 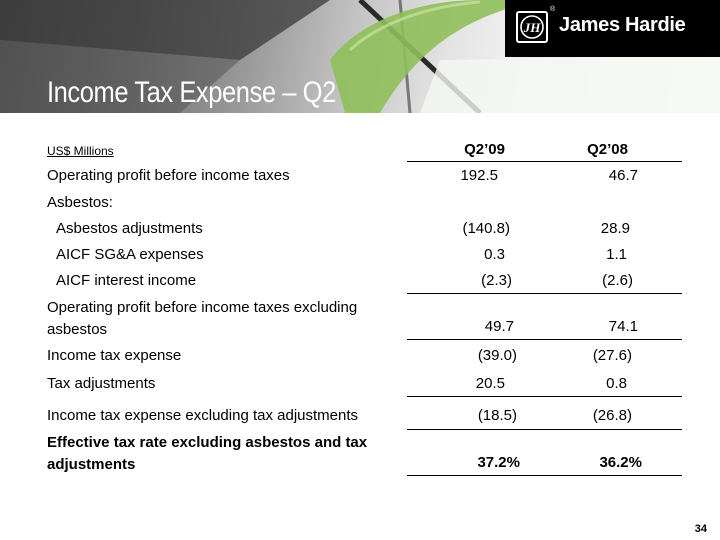 What do you see at coordinates (616, 383) in the screenshot?
I see `row-value-q2-08: 0.8` at bounding box center [616, 383].